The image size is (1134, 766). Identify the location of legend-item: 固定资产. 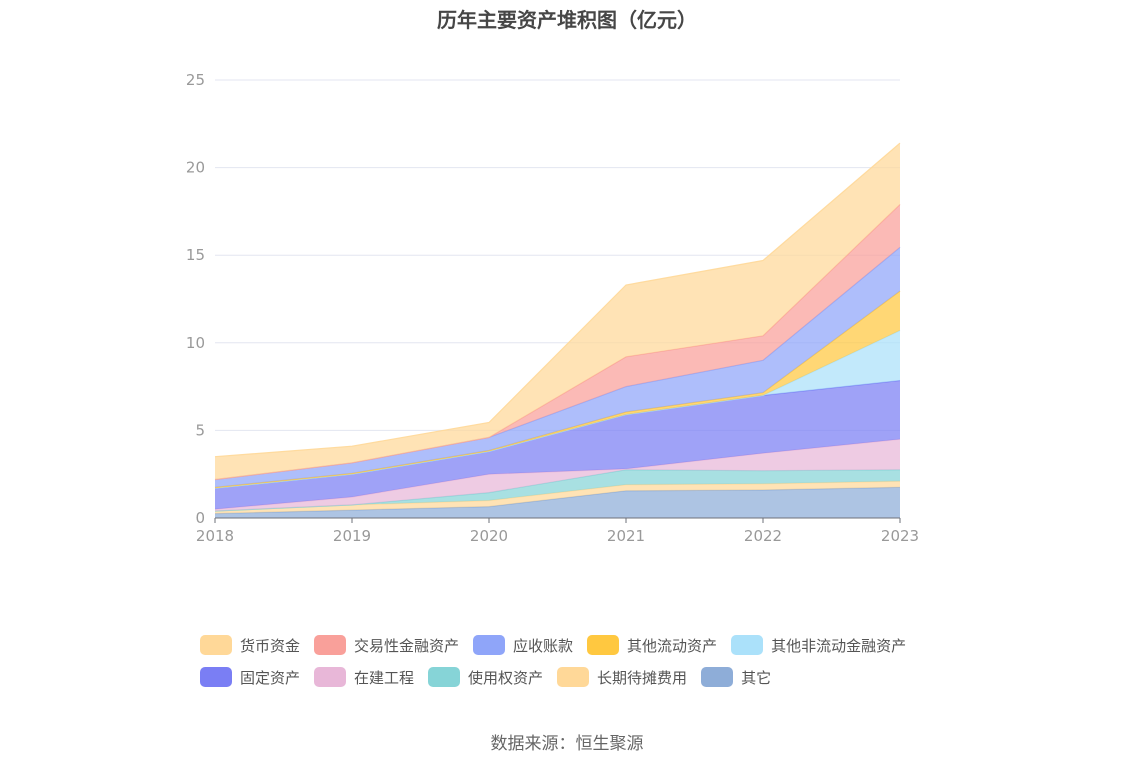
(250, 677).